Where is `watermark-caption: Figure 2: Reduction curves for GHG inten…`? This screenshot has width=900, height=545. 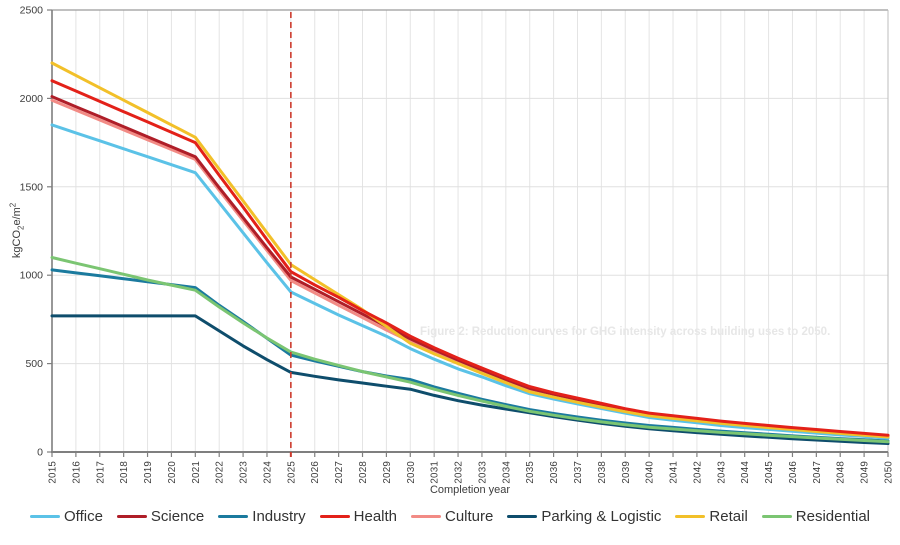
watermark-caption: Figure 2: Reduction curves for GHG inten… is located at coordinates (625, 332).